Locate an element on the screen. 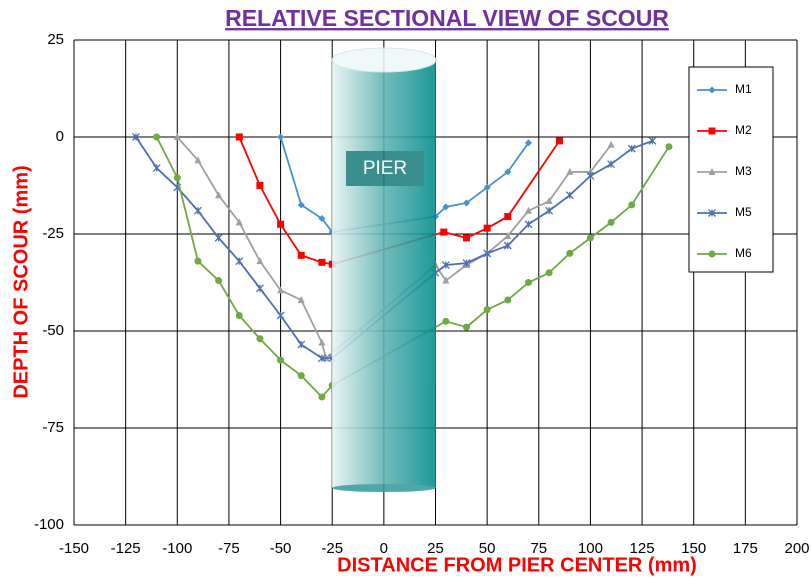  x-tick-label: -100 is located at coordinates (177, 548).